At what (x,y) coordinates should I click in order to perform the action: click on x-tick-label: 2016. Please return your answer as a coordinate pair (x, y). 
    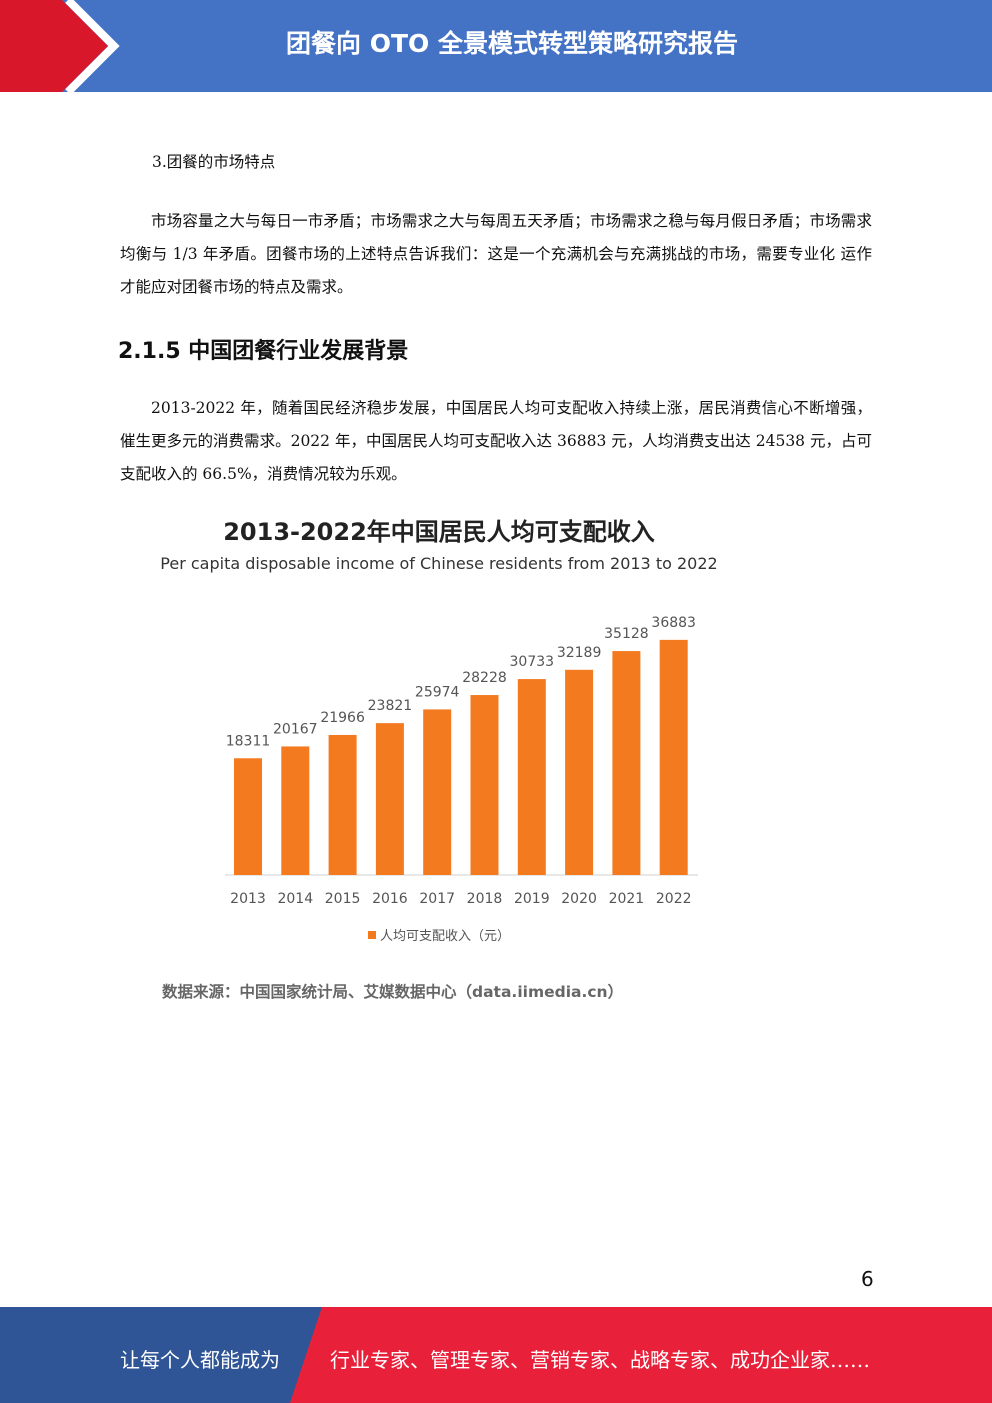
    Looking at the image, I should click on (390, 899).